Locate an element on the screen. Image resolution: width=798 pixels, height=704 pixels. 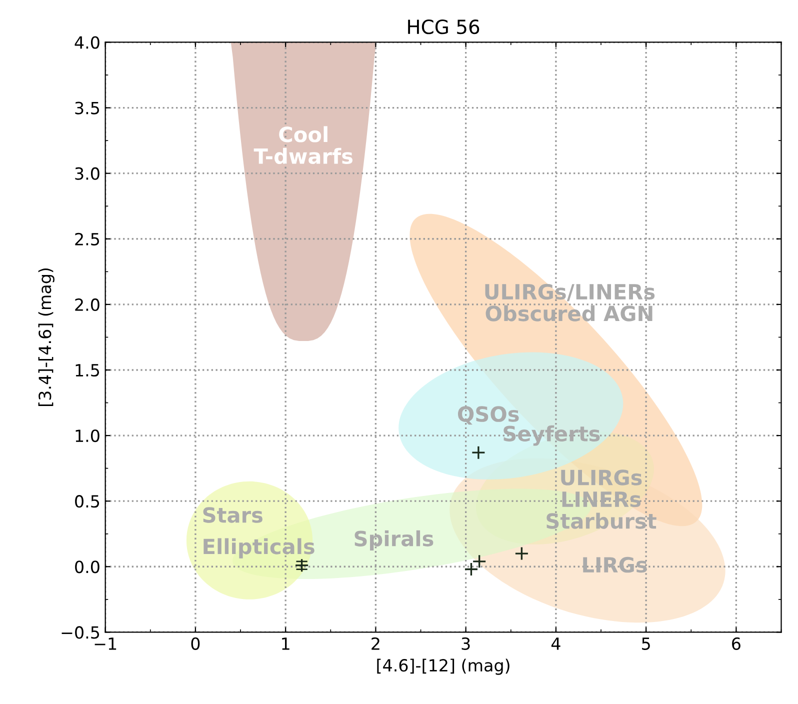
chart-title: HCG 56 is located at coordinates (444, 26).